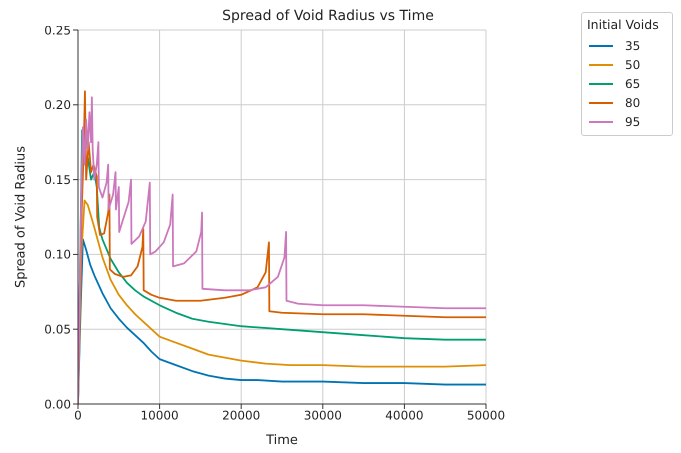  What do you see at coordinates (78, 415) in the screenshot?
I see `x-tick-label: 0` at bounding box center [78, 415].